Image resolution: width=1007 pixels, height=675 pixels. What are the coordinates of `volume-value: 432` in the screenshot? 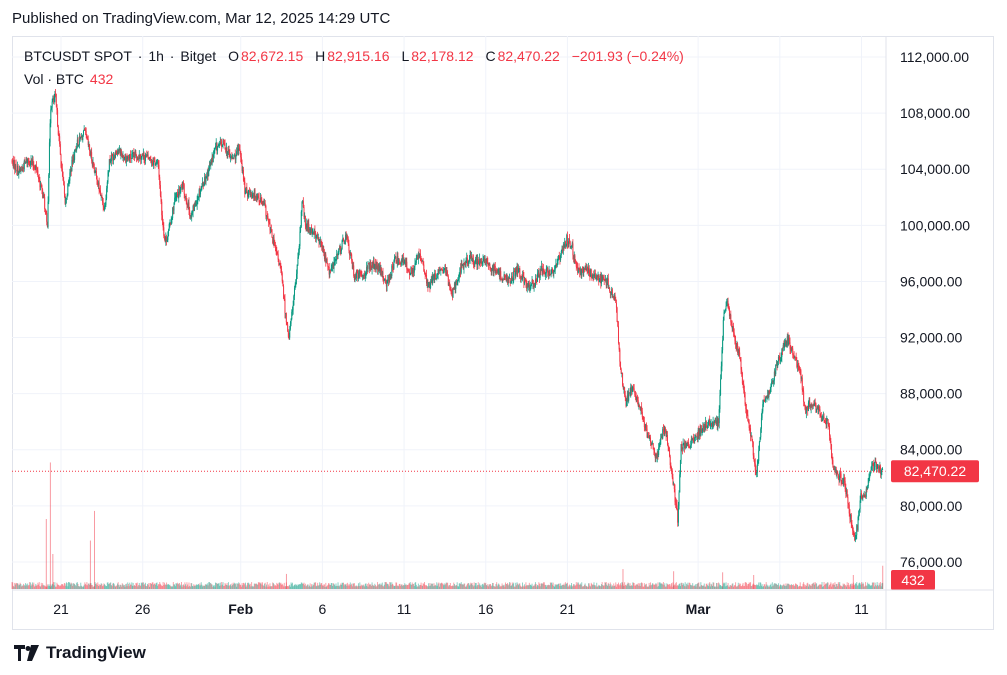 It's located at (101, 79).